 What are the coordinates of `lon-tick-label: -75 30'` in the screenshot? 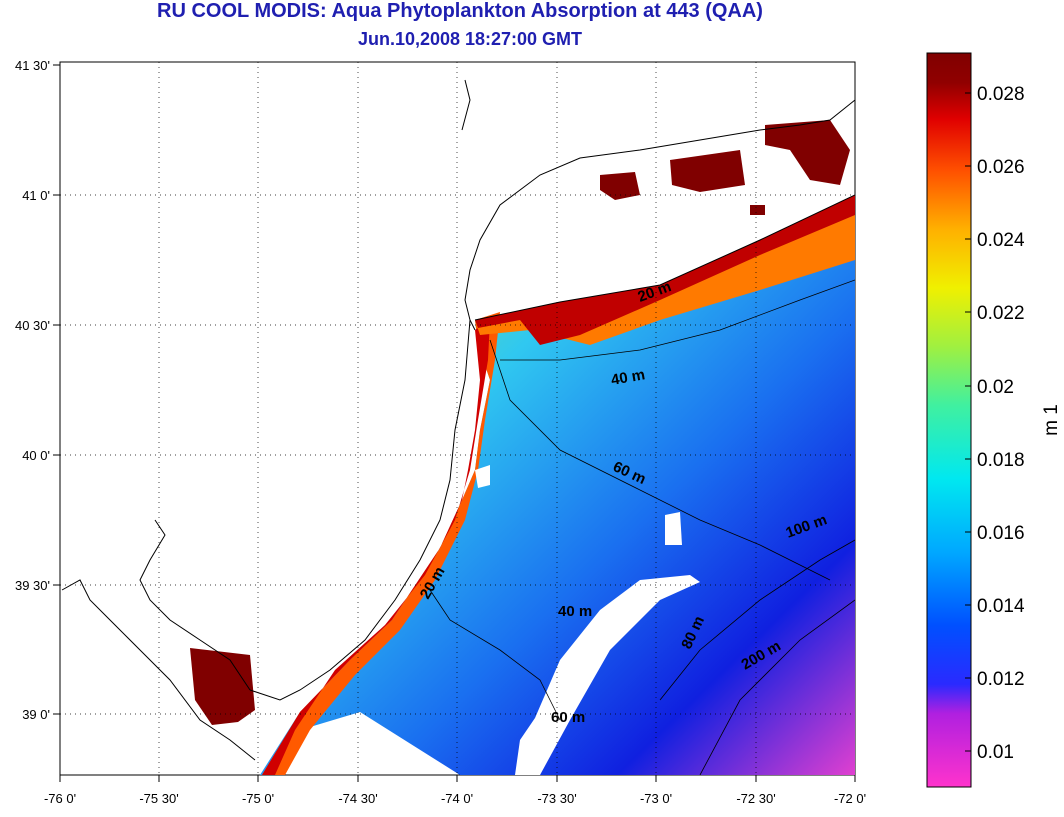 It's located at (158, 798).